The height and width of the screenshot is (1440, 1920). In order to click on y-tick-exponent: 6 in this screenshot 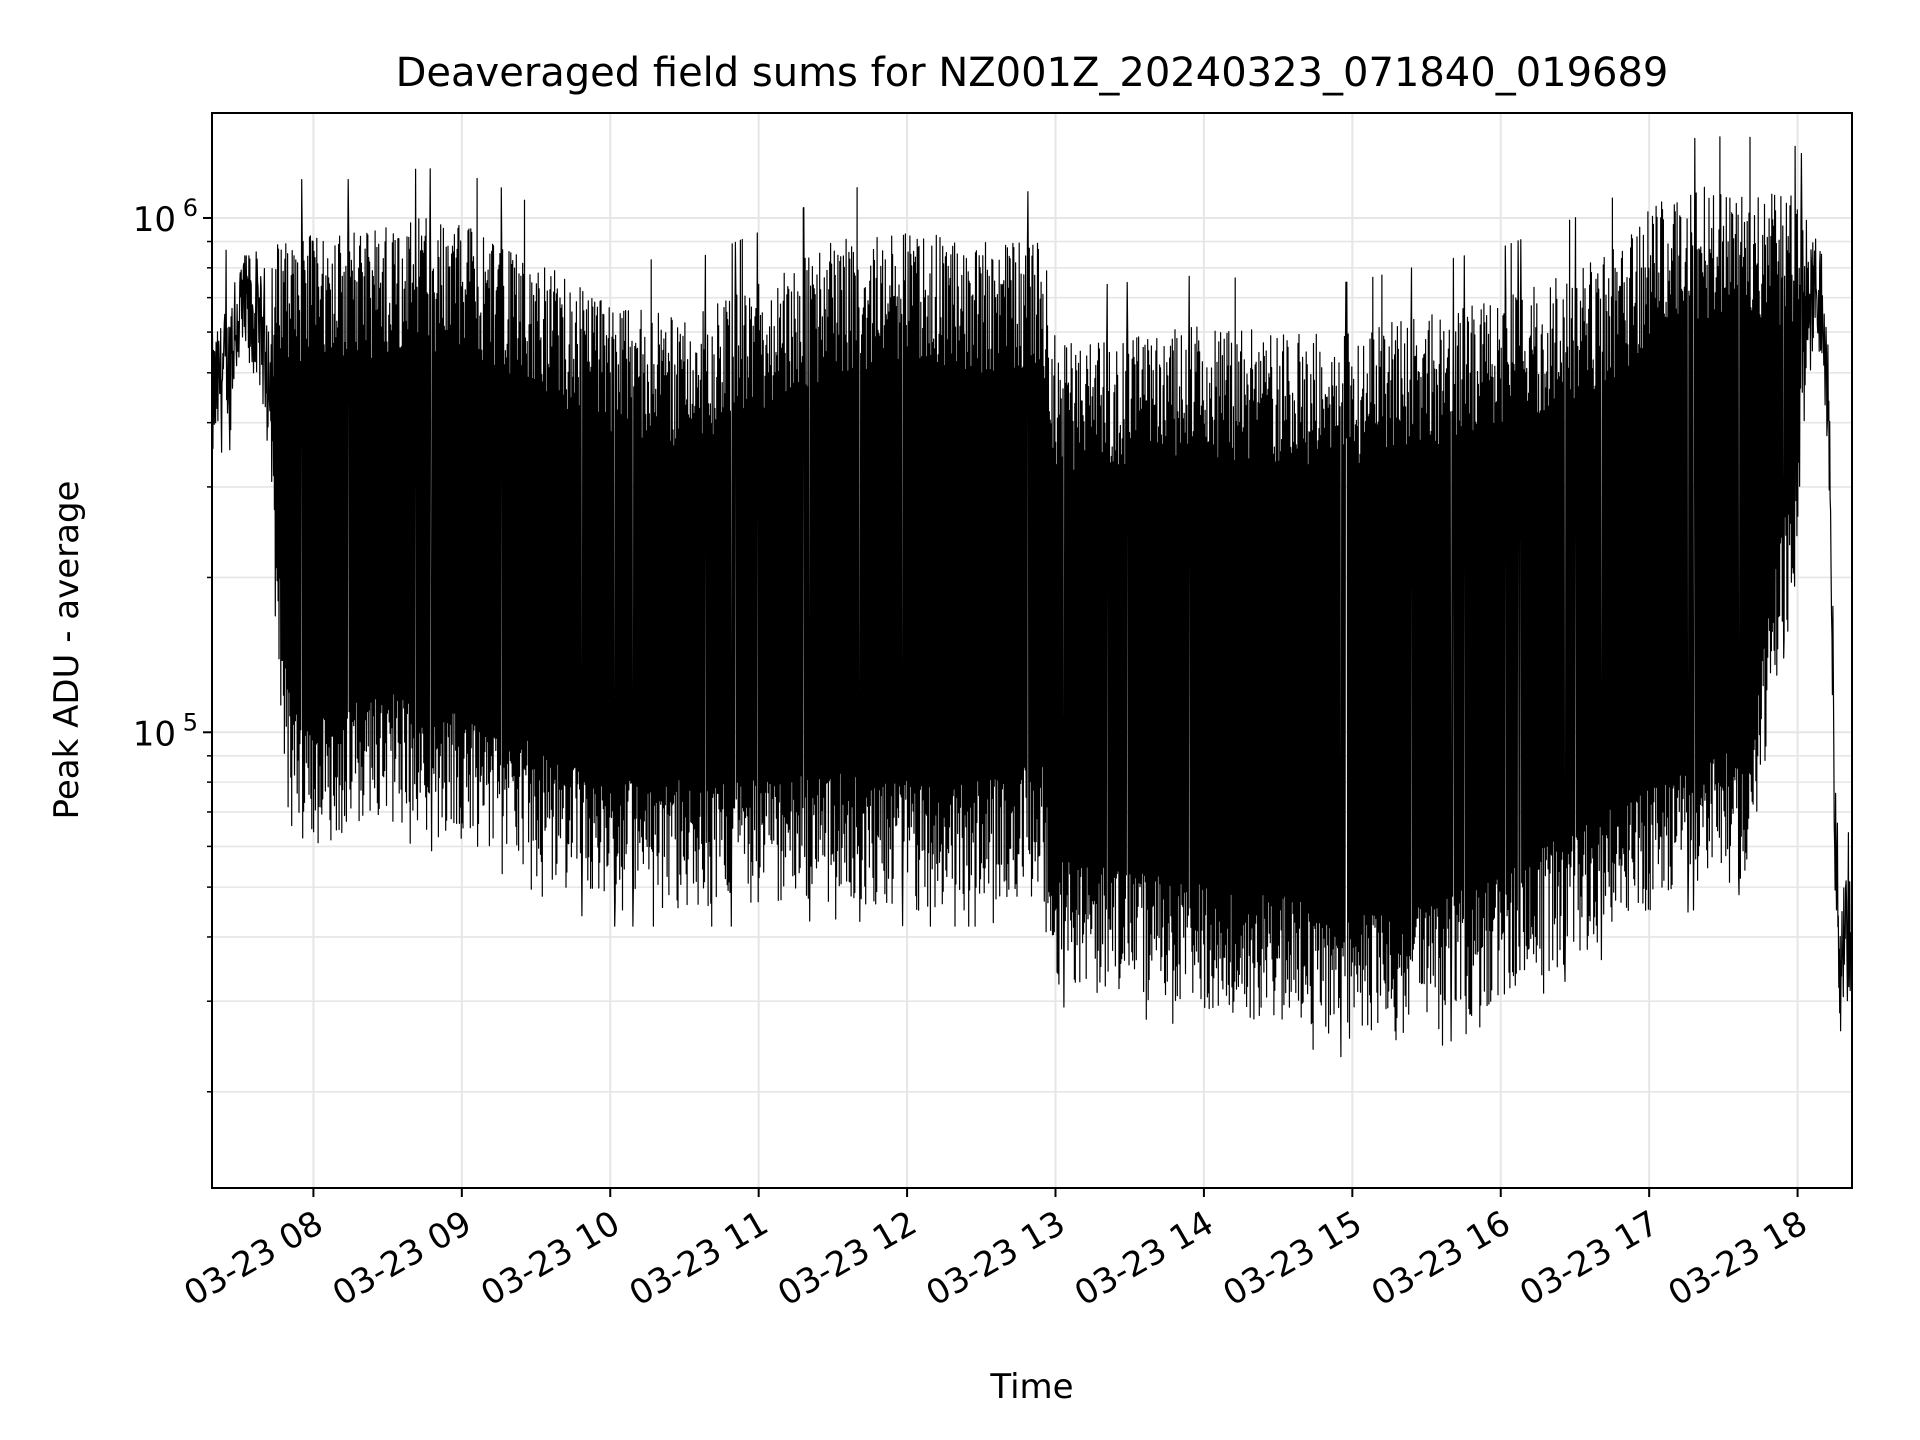, I will do `click(190, 208)`.